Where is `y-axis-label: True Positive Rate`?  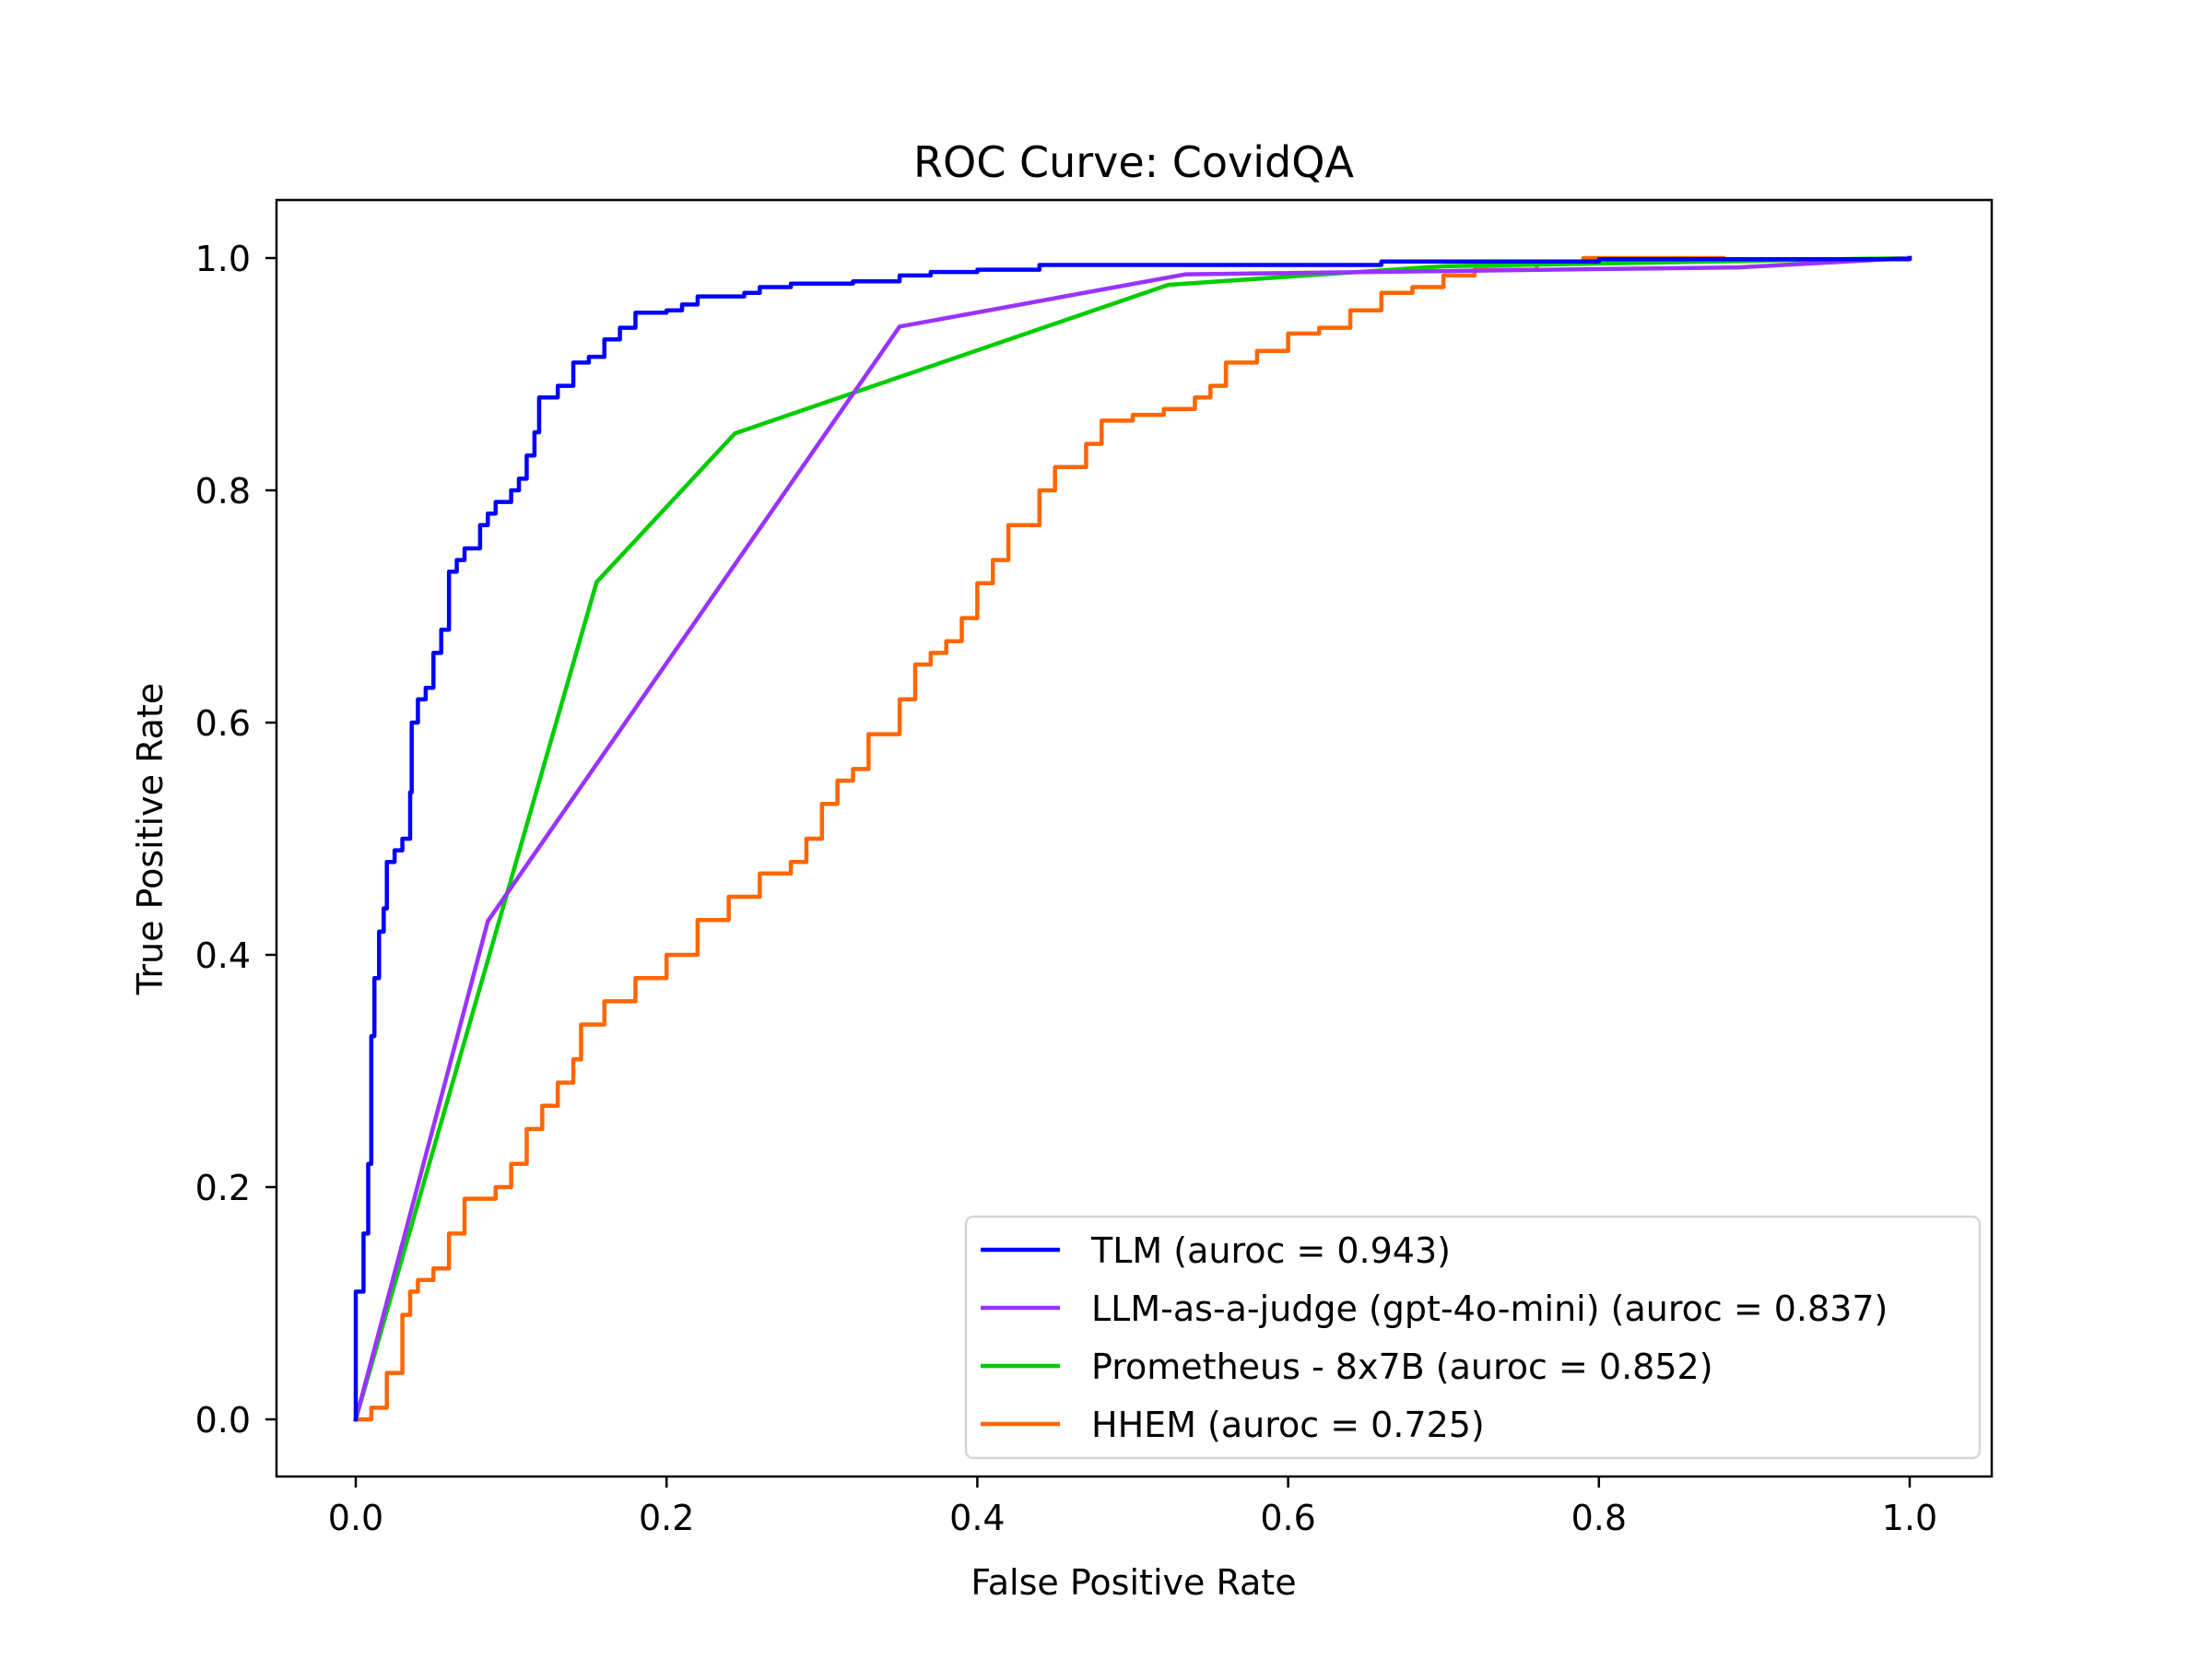 y-axis-label: True Positive Rate is located at coordinates (150, 839).